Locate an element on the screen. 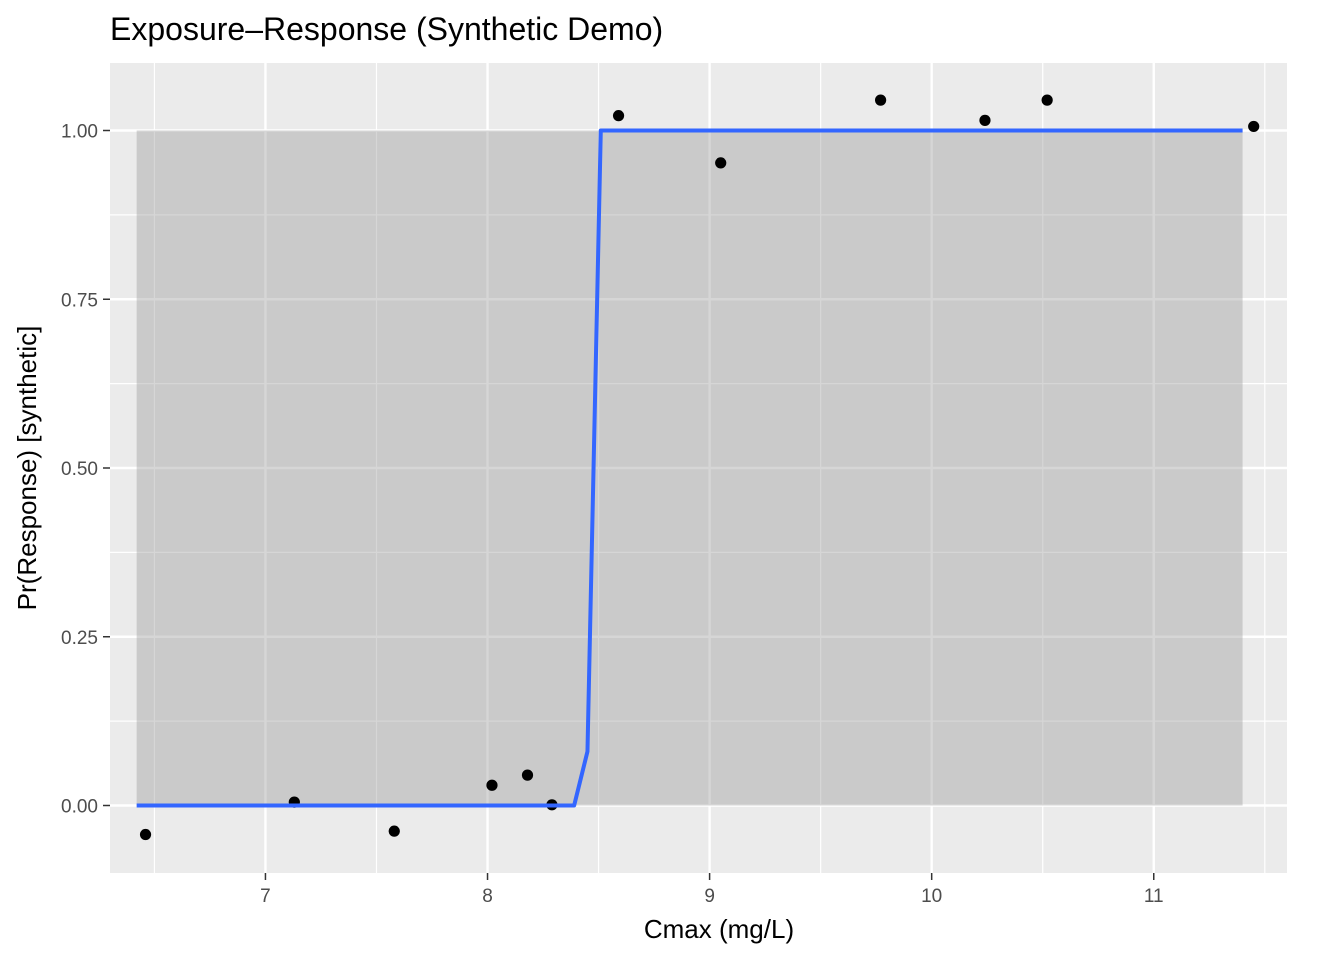 This screenshot has height=960, width=1344. y-axis-ticks: 0.00 0.25 0.50 0.75 1.00 is located at coordinates (85, 470).